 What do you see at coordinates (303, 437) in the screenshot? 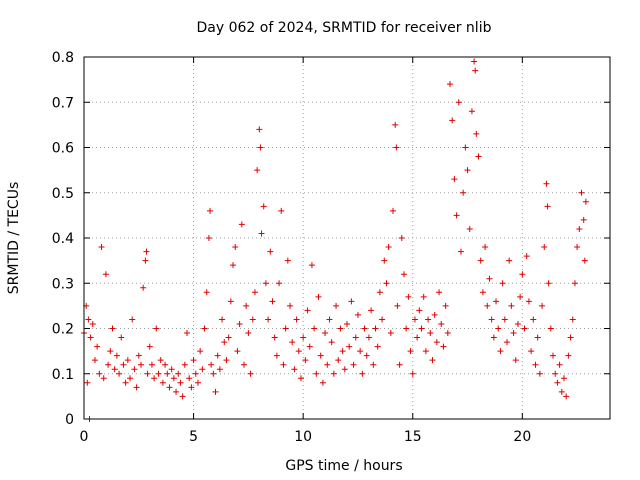
I see `x-tick-label: 10` at bounding box center [303, 437].